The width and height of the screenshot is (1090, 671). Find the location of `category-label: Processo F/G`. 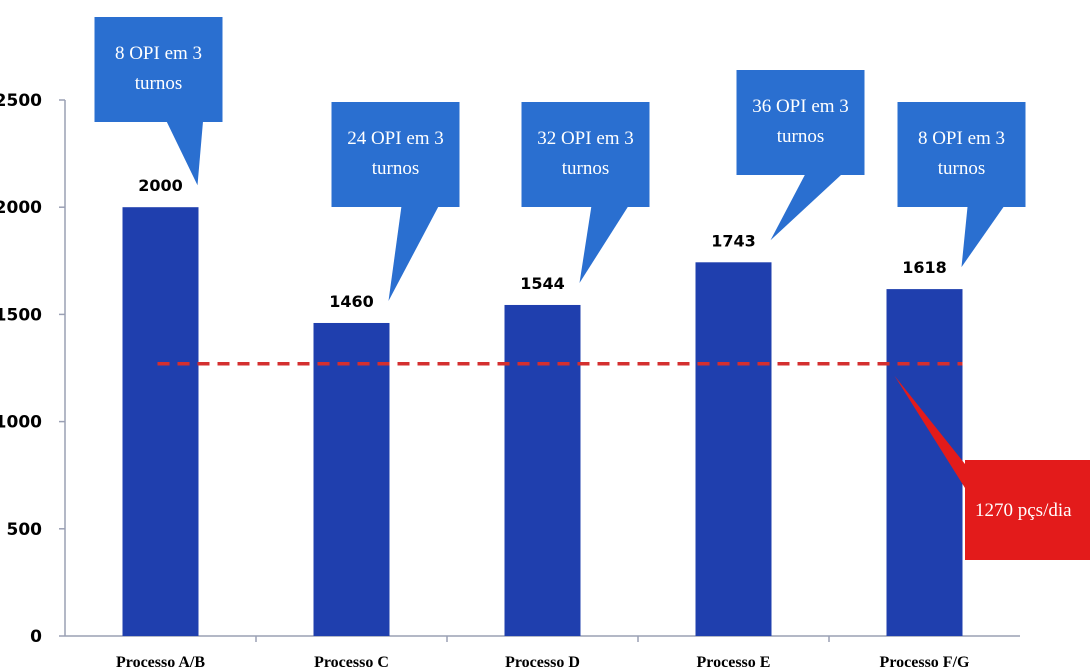

category-label: Processo F/G is located at coordinates (925, 662).